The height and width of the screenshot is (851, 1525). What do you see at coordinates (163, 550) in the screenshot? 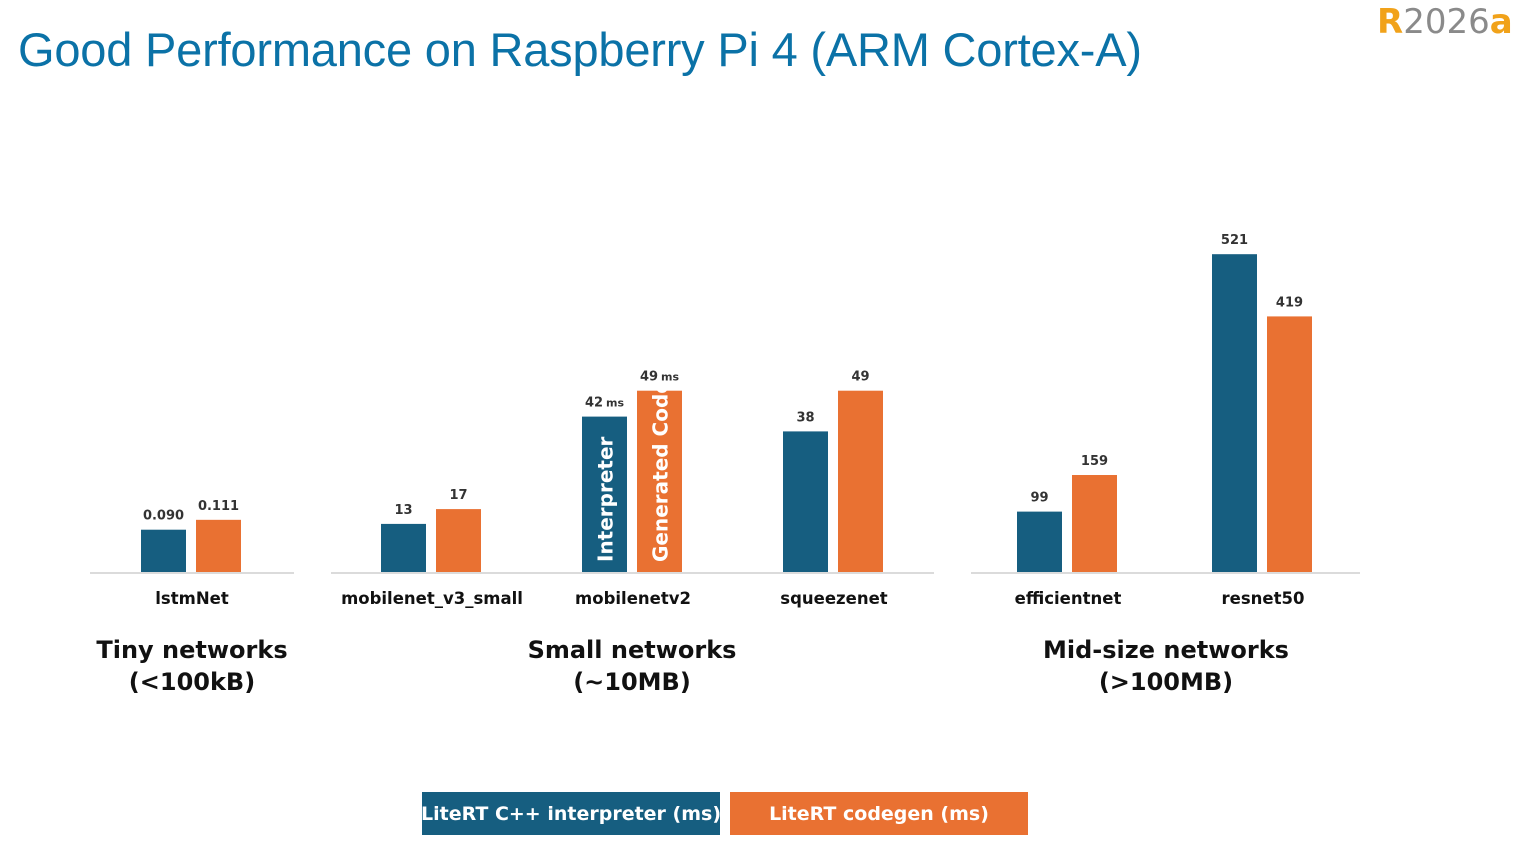
I see `bar-lstmNet-interpreter` at bounding box center [163, 550].